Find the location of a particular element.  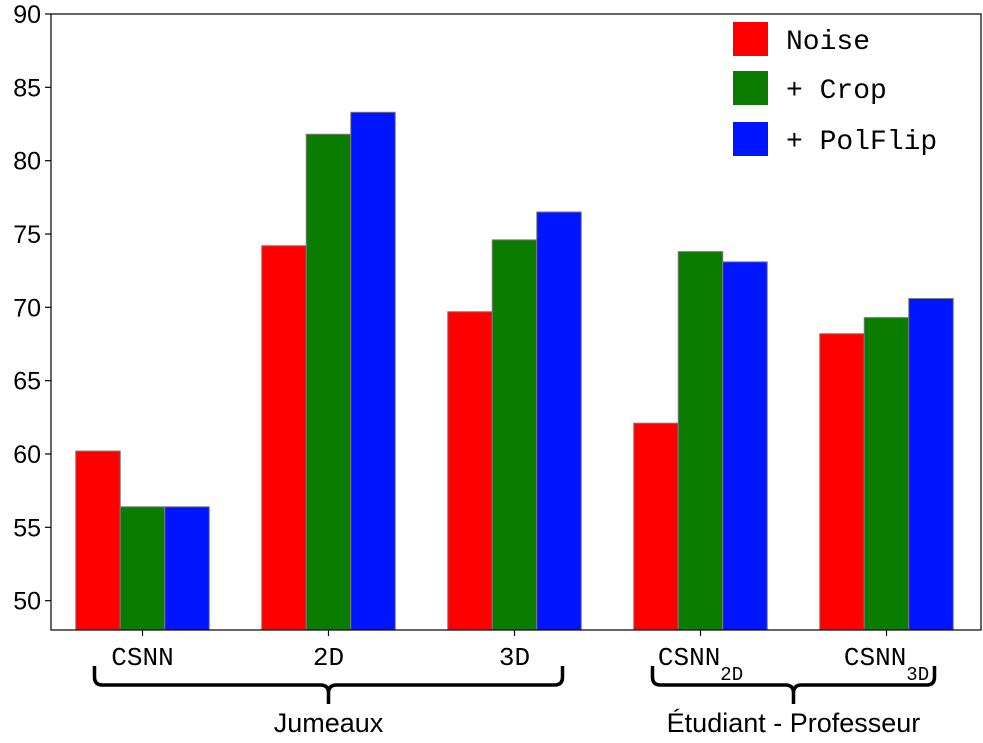

y-tick-label: 70 is located at coordinates (27, 308).